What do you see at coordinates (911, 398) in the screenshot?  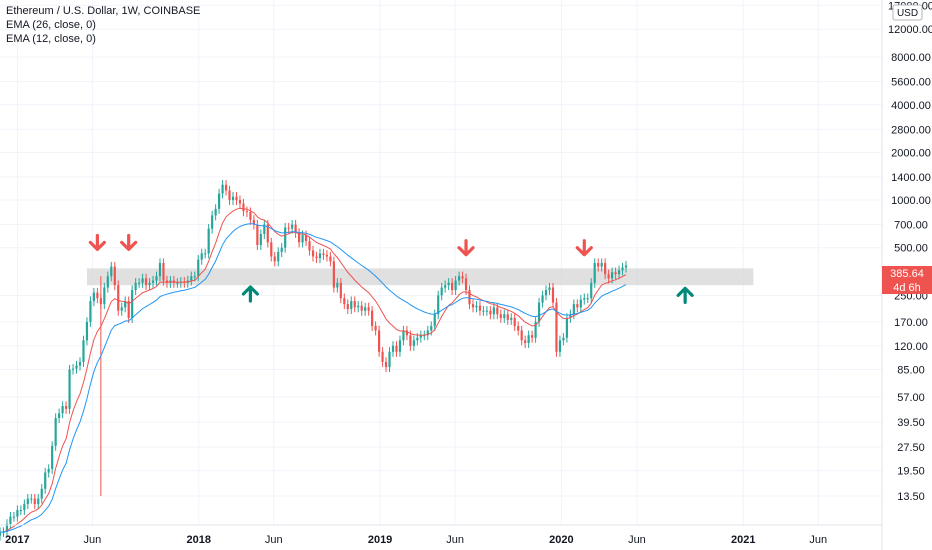 I see `price-tick-label: 57.00` at bounding box center [911, 398].